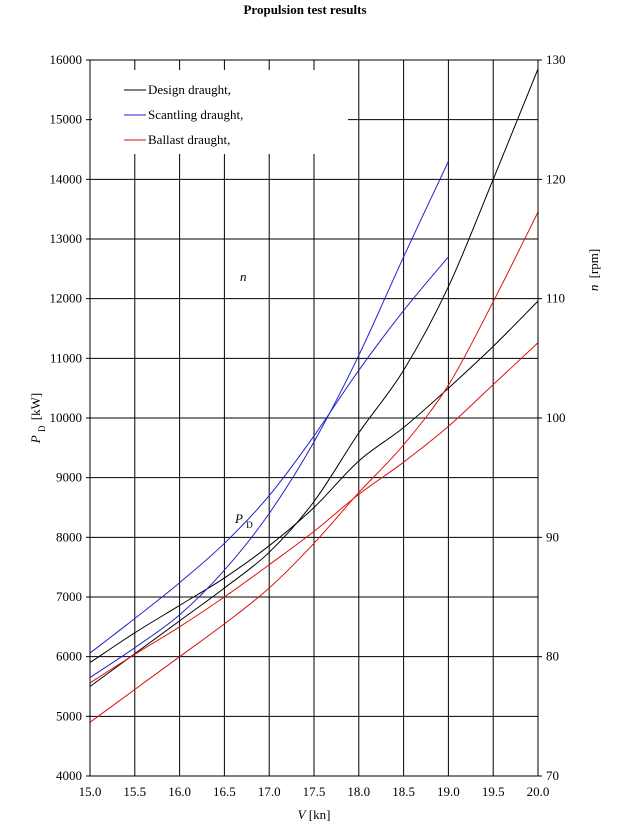  I want to click on y-left-axis-label: P D [kW], so click(37, 418).